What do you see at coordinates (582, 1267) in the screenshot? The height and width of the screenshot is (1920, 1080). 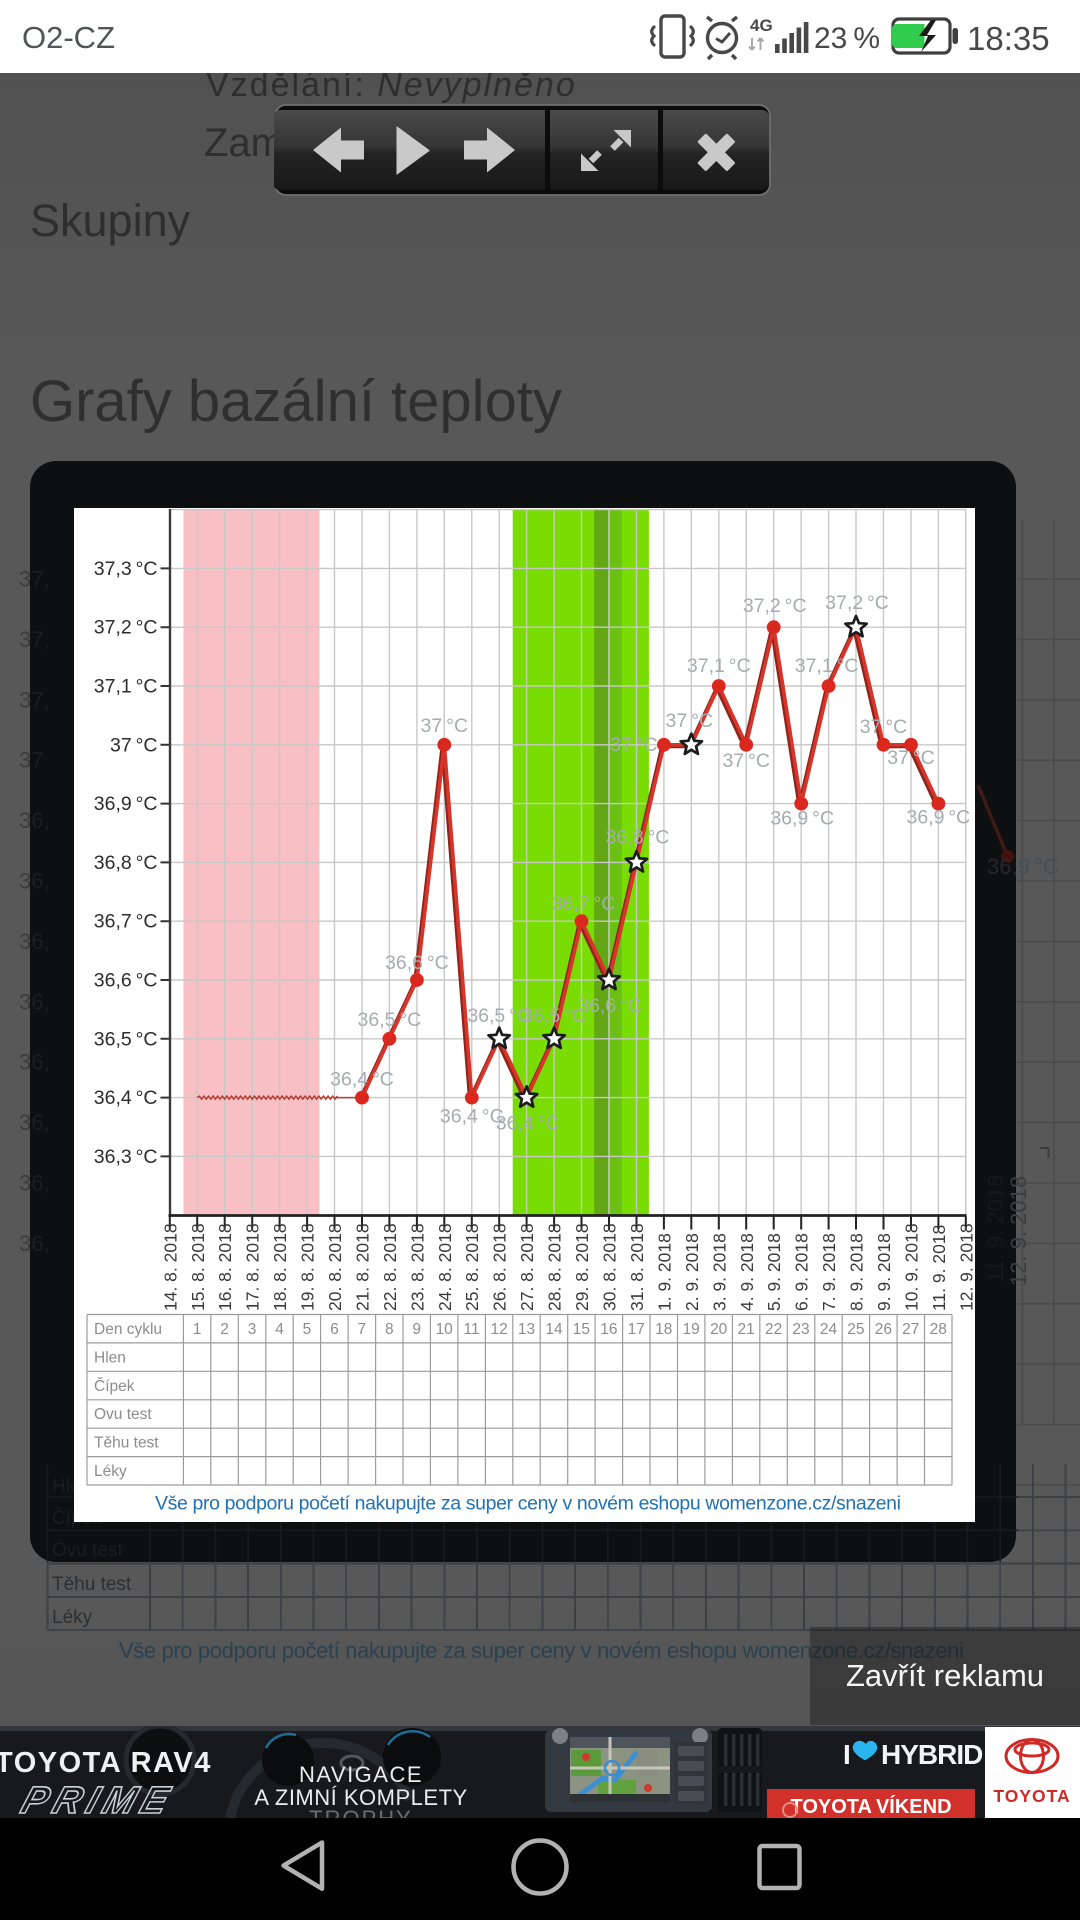 I see `svg-text: 29. 8. 2018` at bounding box center [582, 1267].